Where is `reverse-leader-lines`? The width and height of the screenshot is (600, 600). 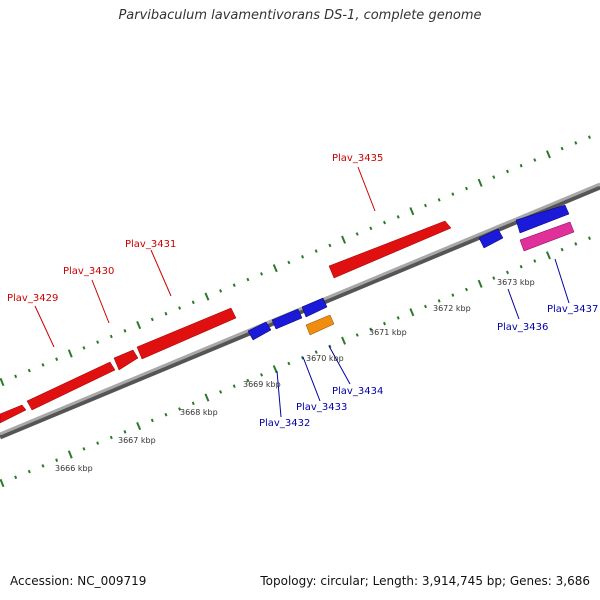
reverse-leader-lines is located at coordinates (423, 338).